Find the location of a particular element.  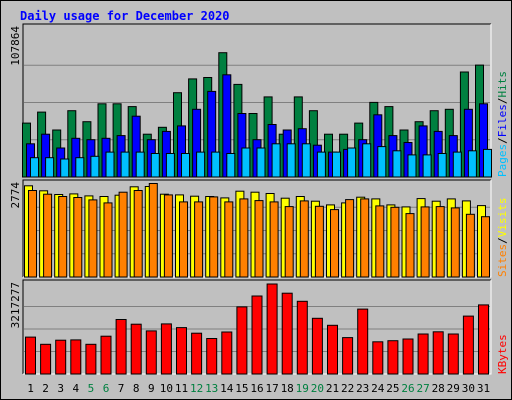

xtick-day-3: 3 is located at coordinates (60, 388).